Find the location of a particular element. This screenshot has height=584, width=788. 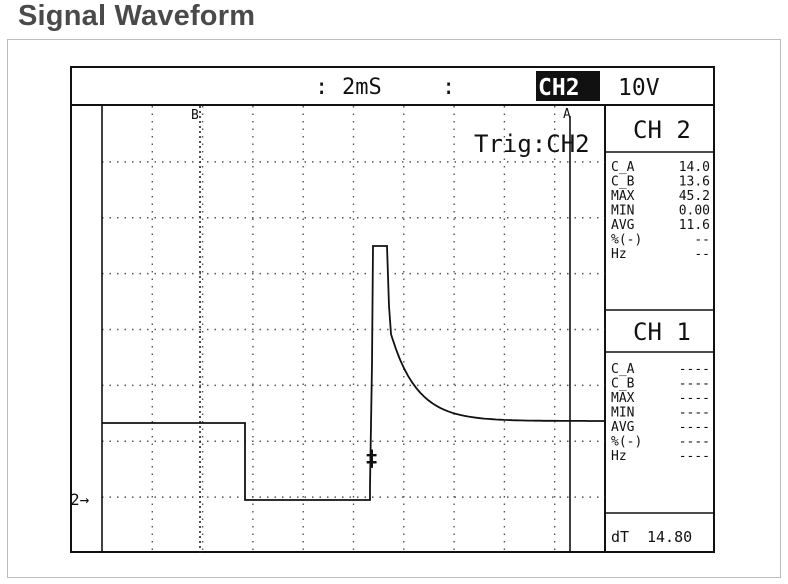

ch1-measurement-label: Hz is located at coordinates (619, 456).